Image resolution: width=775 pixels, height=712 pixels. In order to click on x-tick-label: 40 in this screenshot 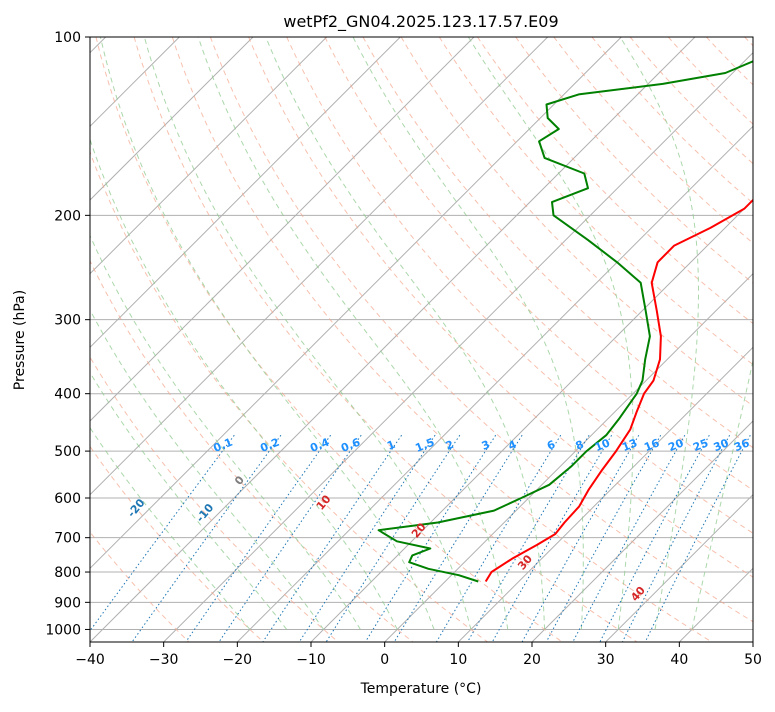, I will do `click(679, 660)`.